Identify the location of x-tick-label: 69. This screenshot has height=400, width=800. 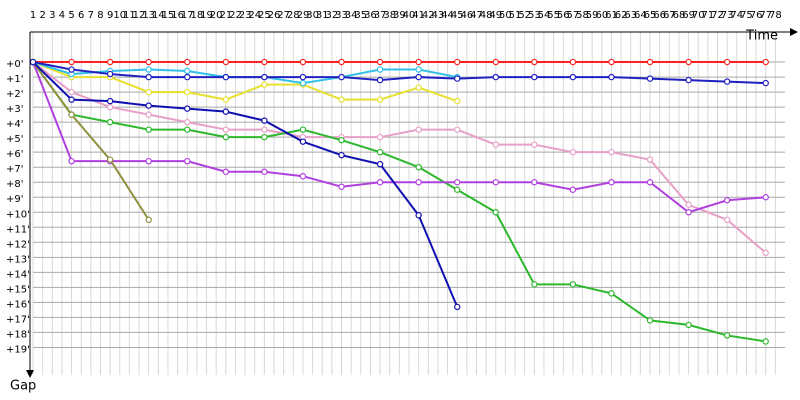
(688, 15).